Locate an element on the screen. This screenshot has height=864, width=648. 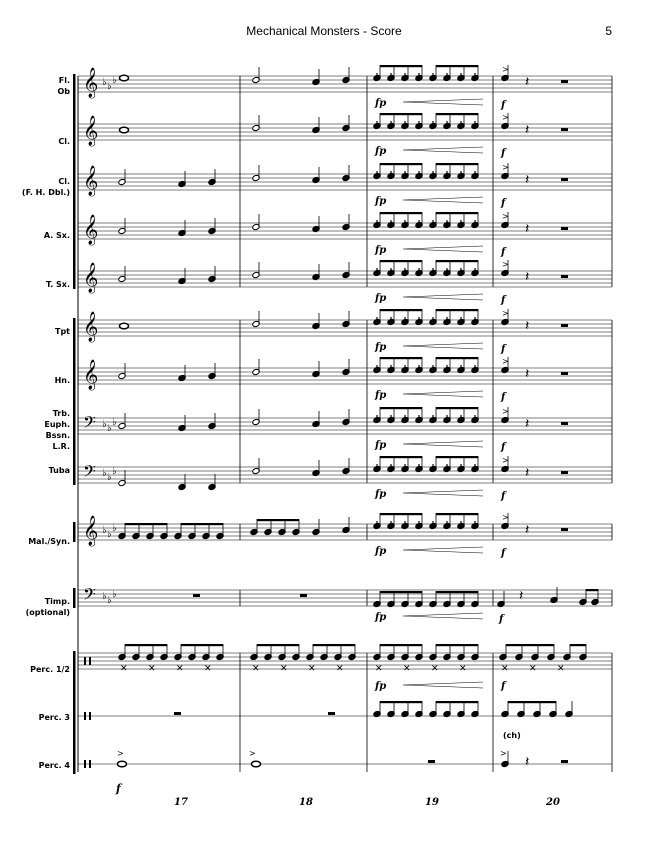
instrument-label-timpani: Timp. (optional) is located at coordinates (47, 607).